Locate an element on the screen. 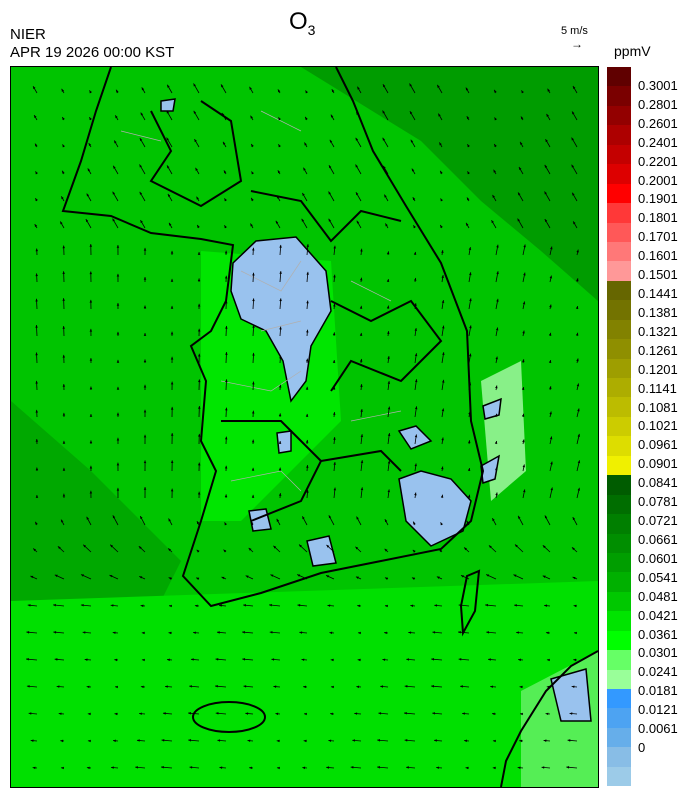 The width and height of the screenshot is (692, 798). colorbar-label: 0.0661 is located at coordinates (658, 539).